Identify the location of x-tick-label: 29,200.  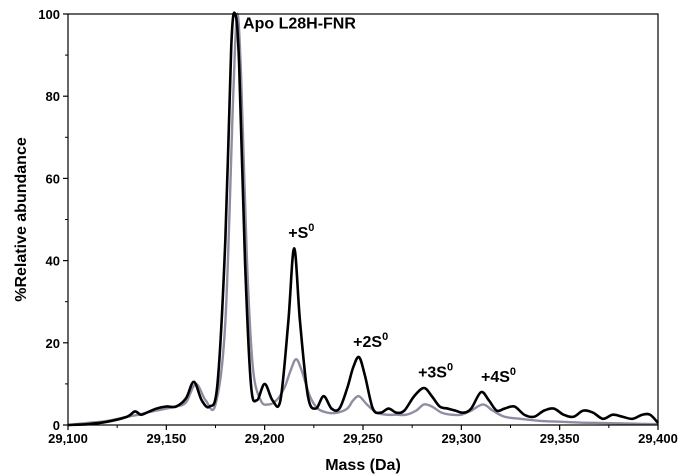
(265, 438).